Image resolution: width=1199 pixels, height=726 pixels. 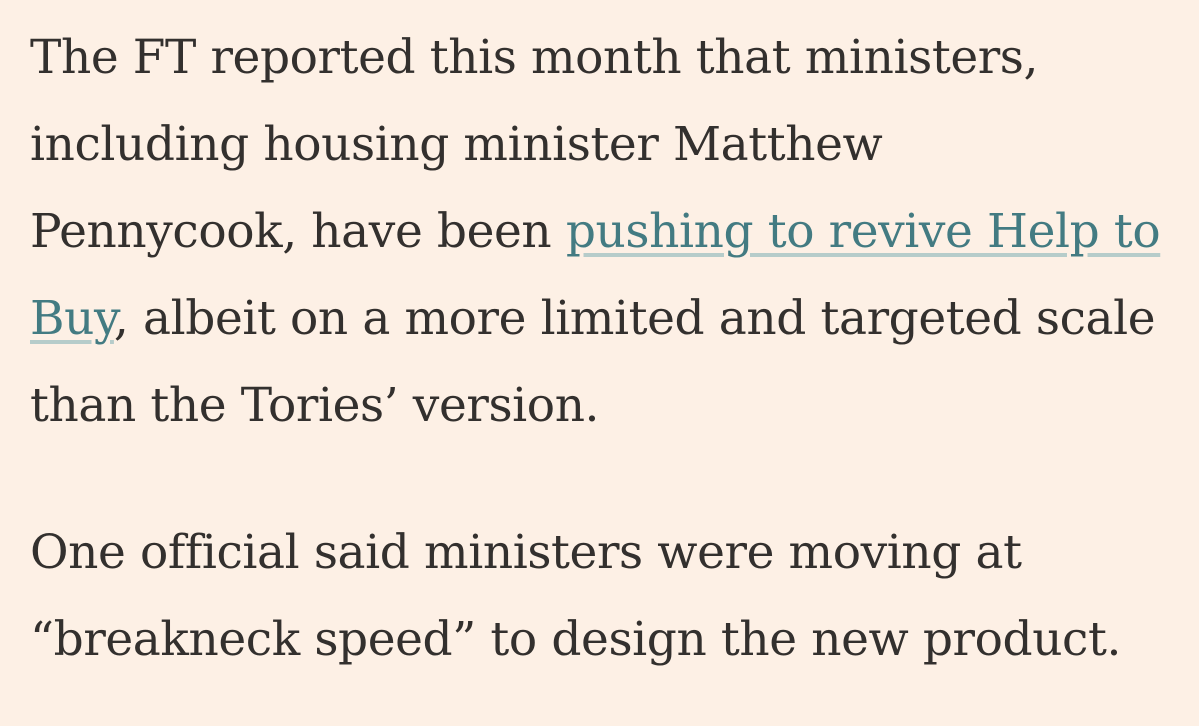 What do you see at coordinates (863, 231) in the screenshot?
I see `help-to-buy-link-part-1: pushing to revive Help to` at bounding box center [863, 231].